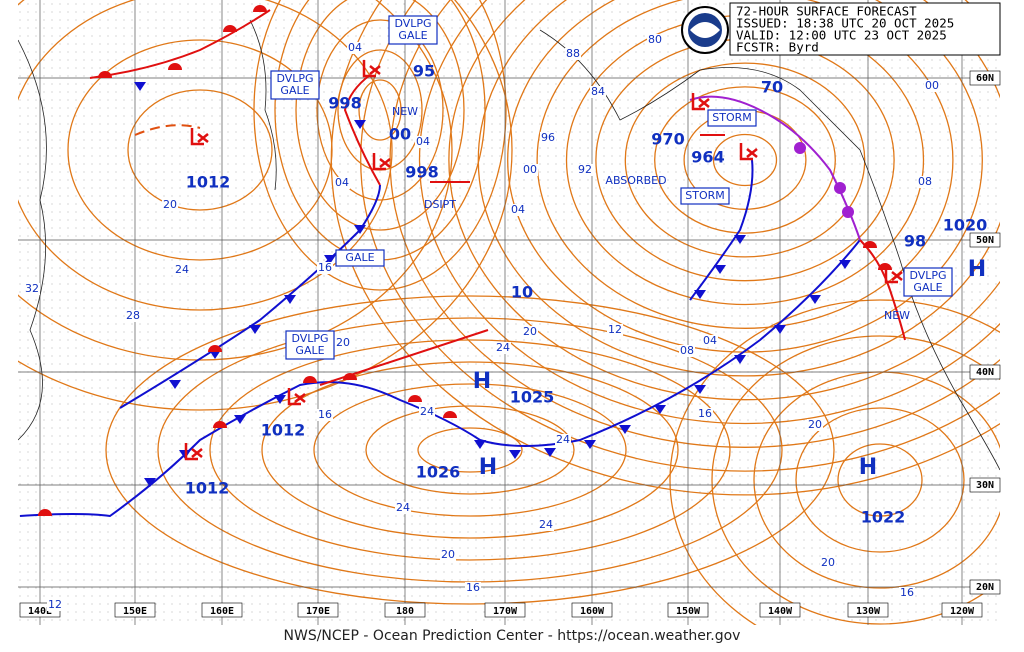  What do you see at coordinates (548, 137) in the screenshot?
I see `isobar-label: 96` at bounding box center [548, 137].